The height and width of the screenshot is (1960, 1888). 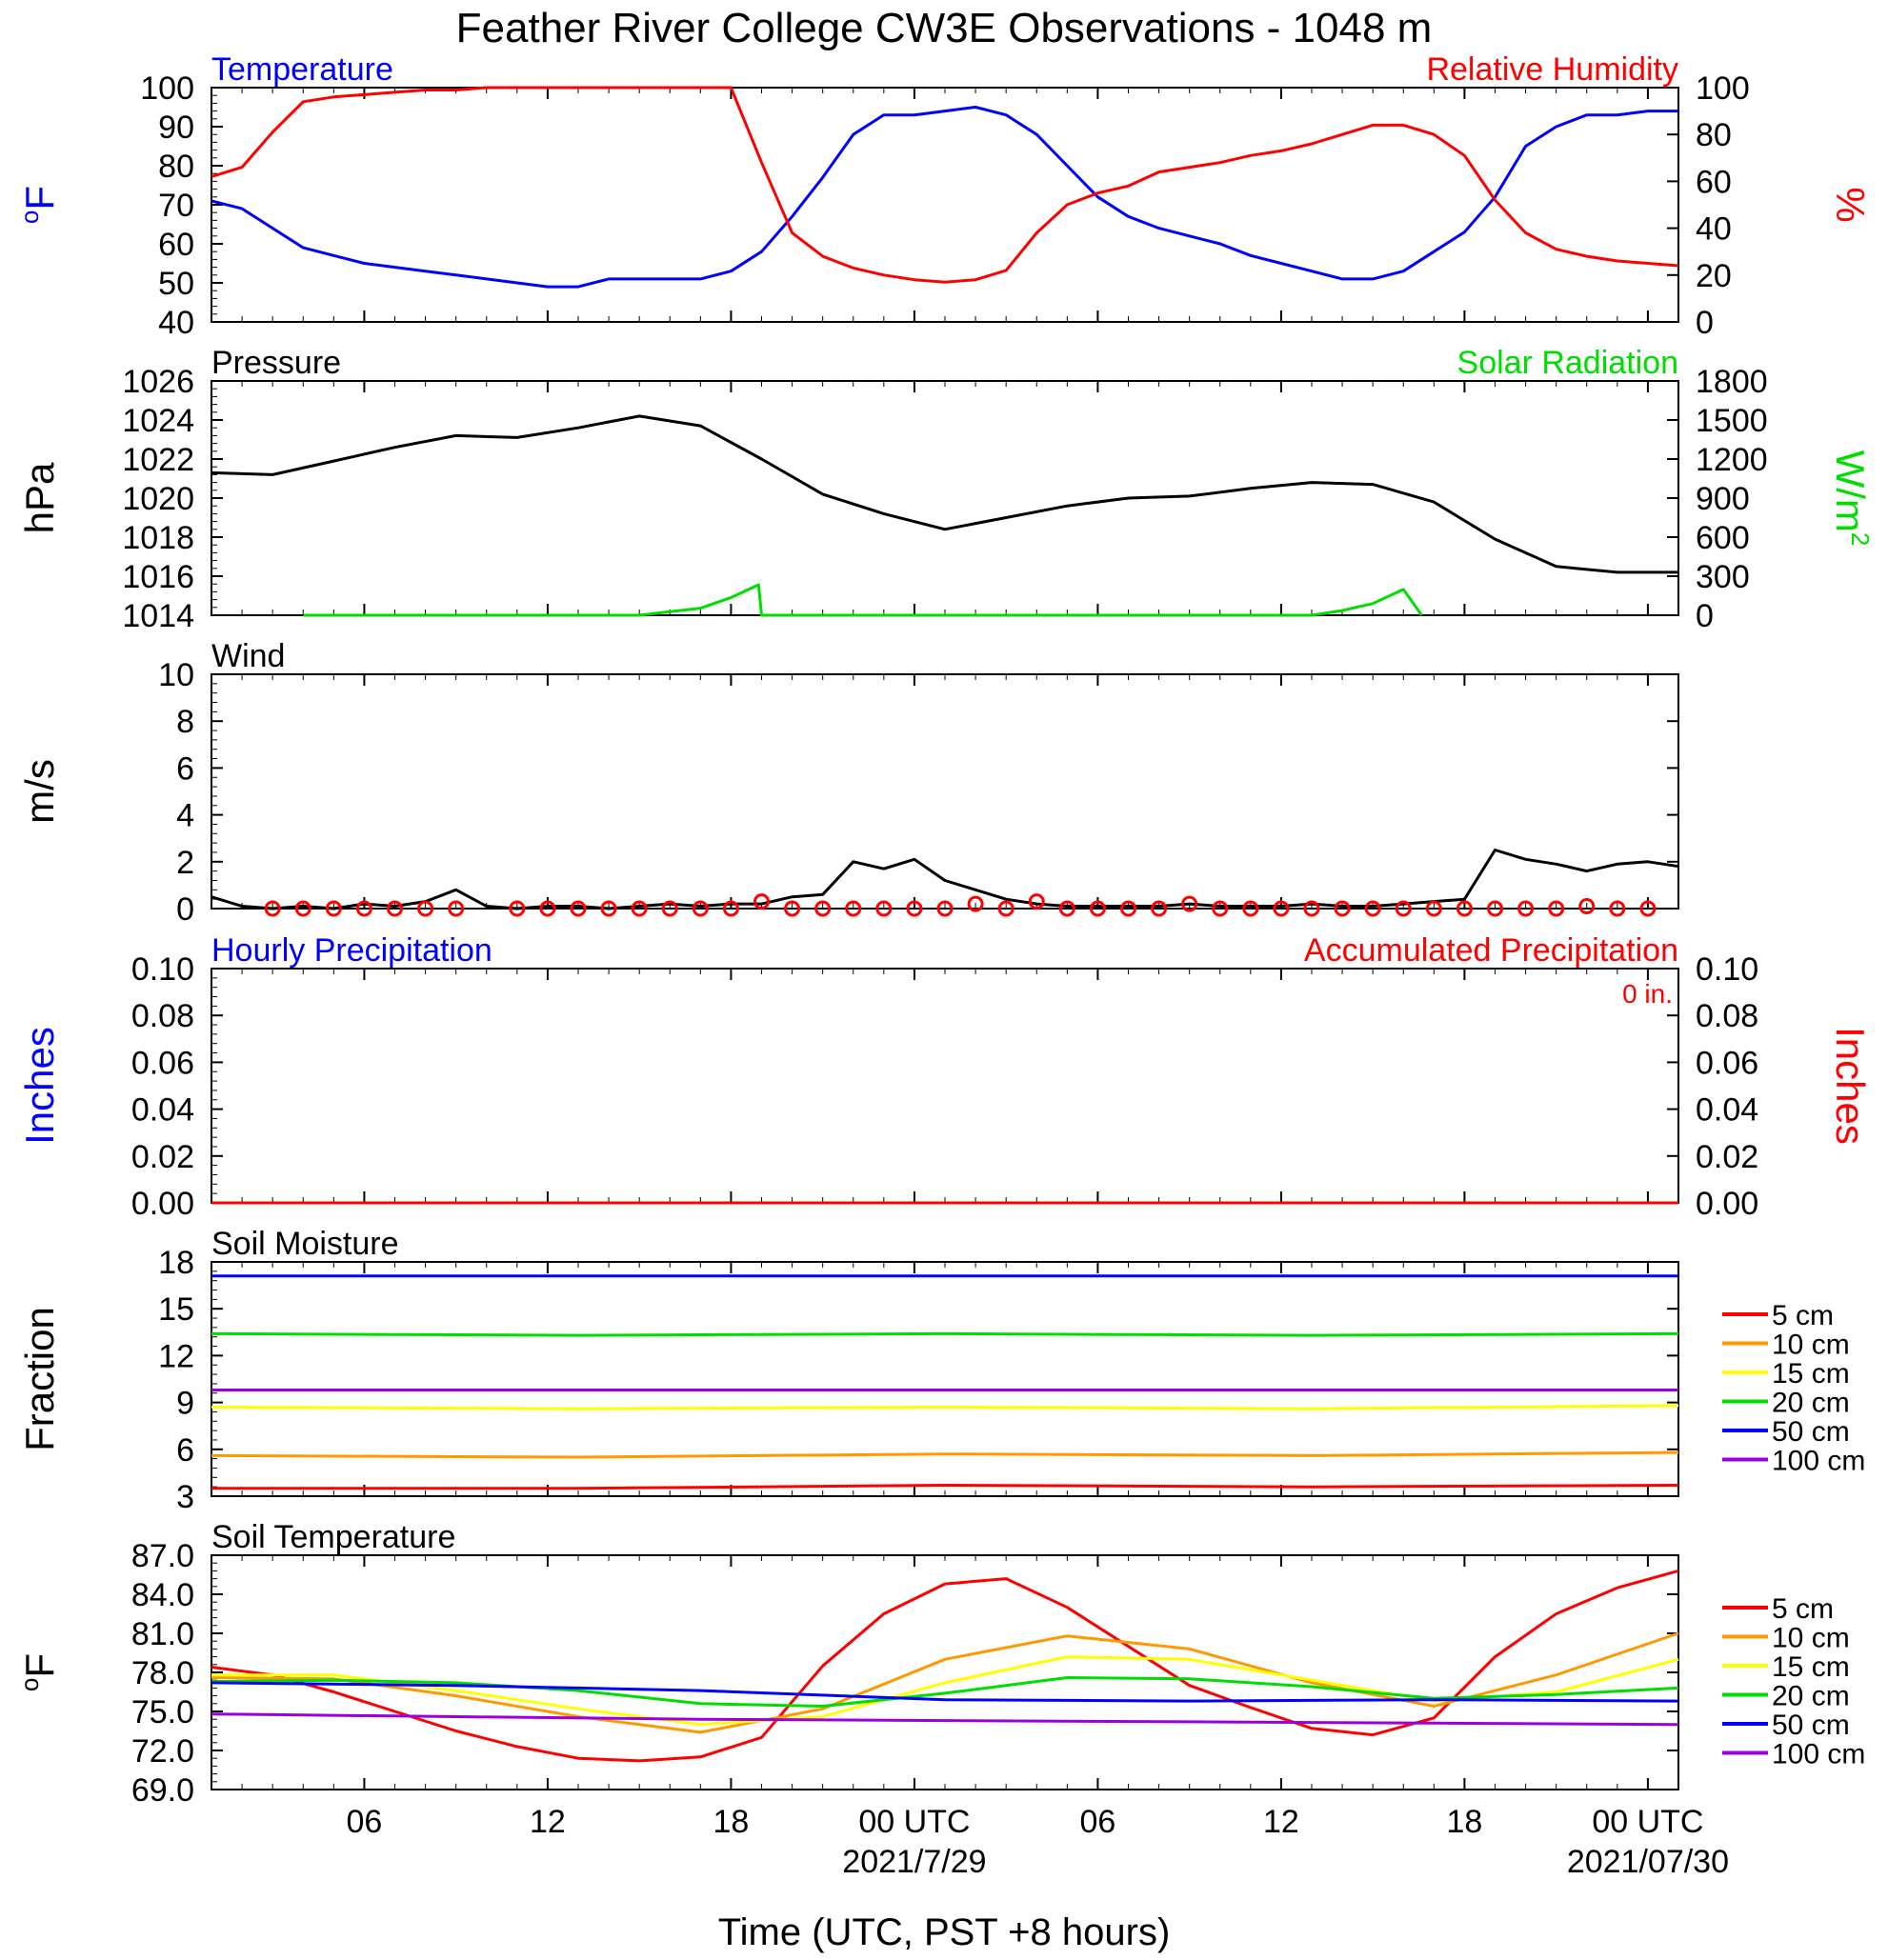 I want to click on series-50-cm, so click(x=945, y=1692).